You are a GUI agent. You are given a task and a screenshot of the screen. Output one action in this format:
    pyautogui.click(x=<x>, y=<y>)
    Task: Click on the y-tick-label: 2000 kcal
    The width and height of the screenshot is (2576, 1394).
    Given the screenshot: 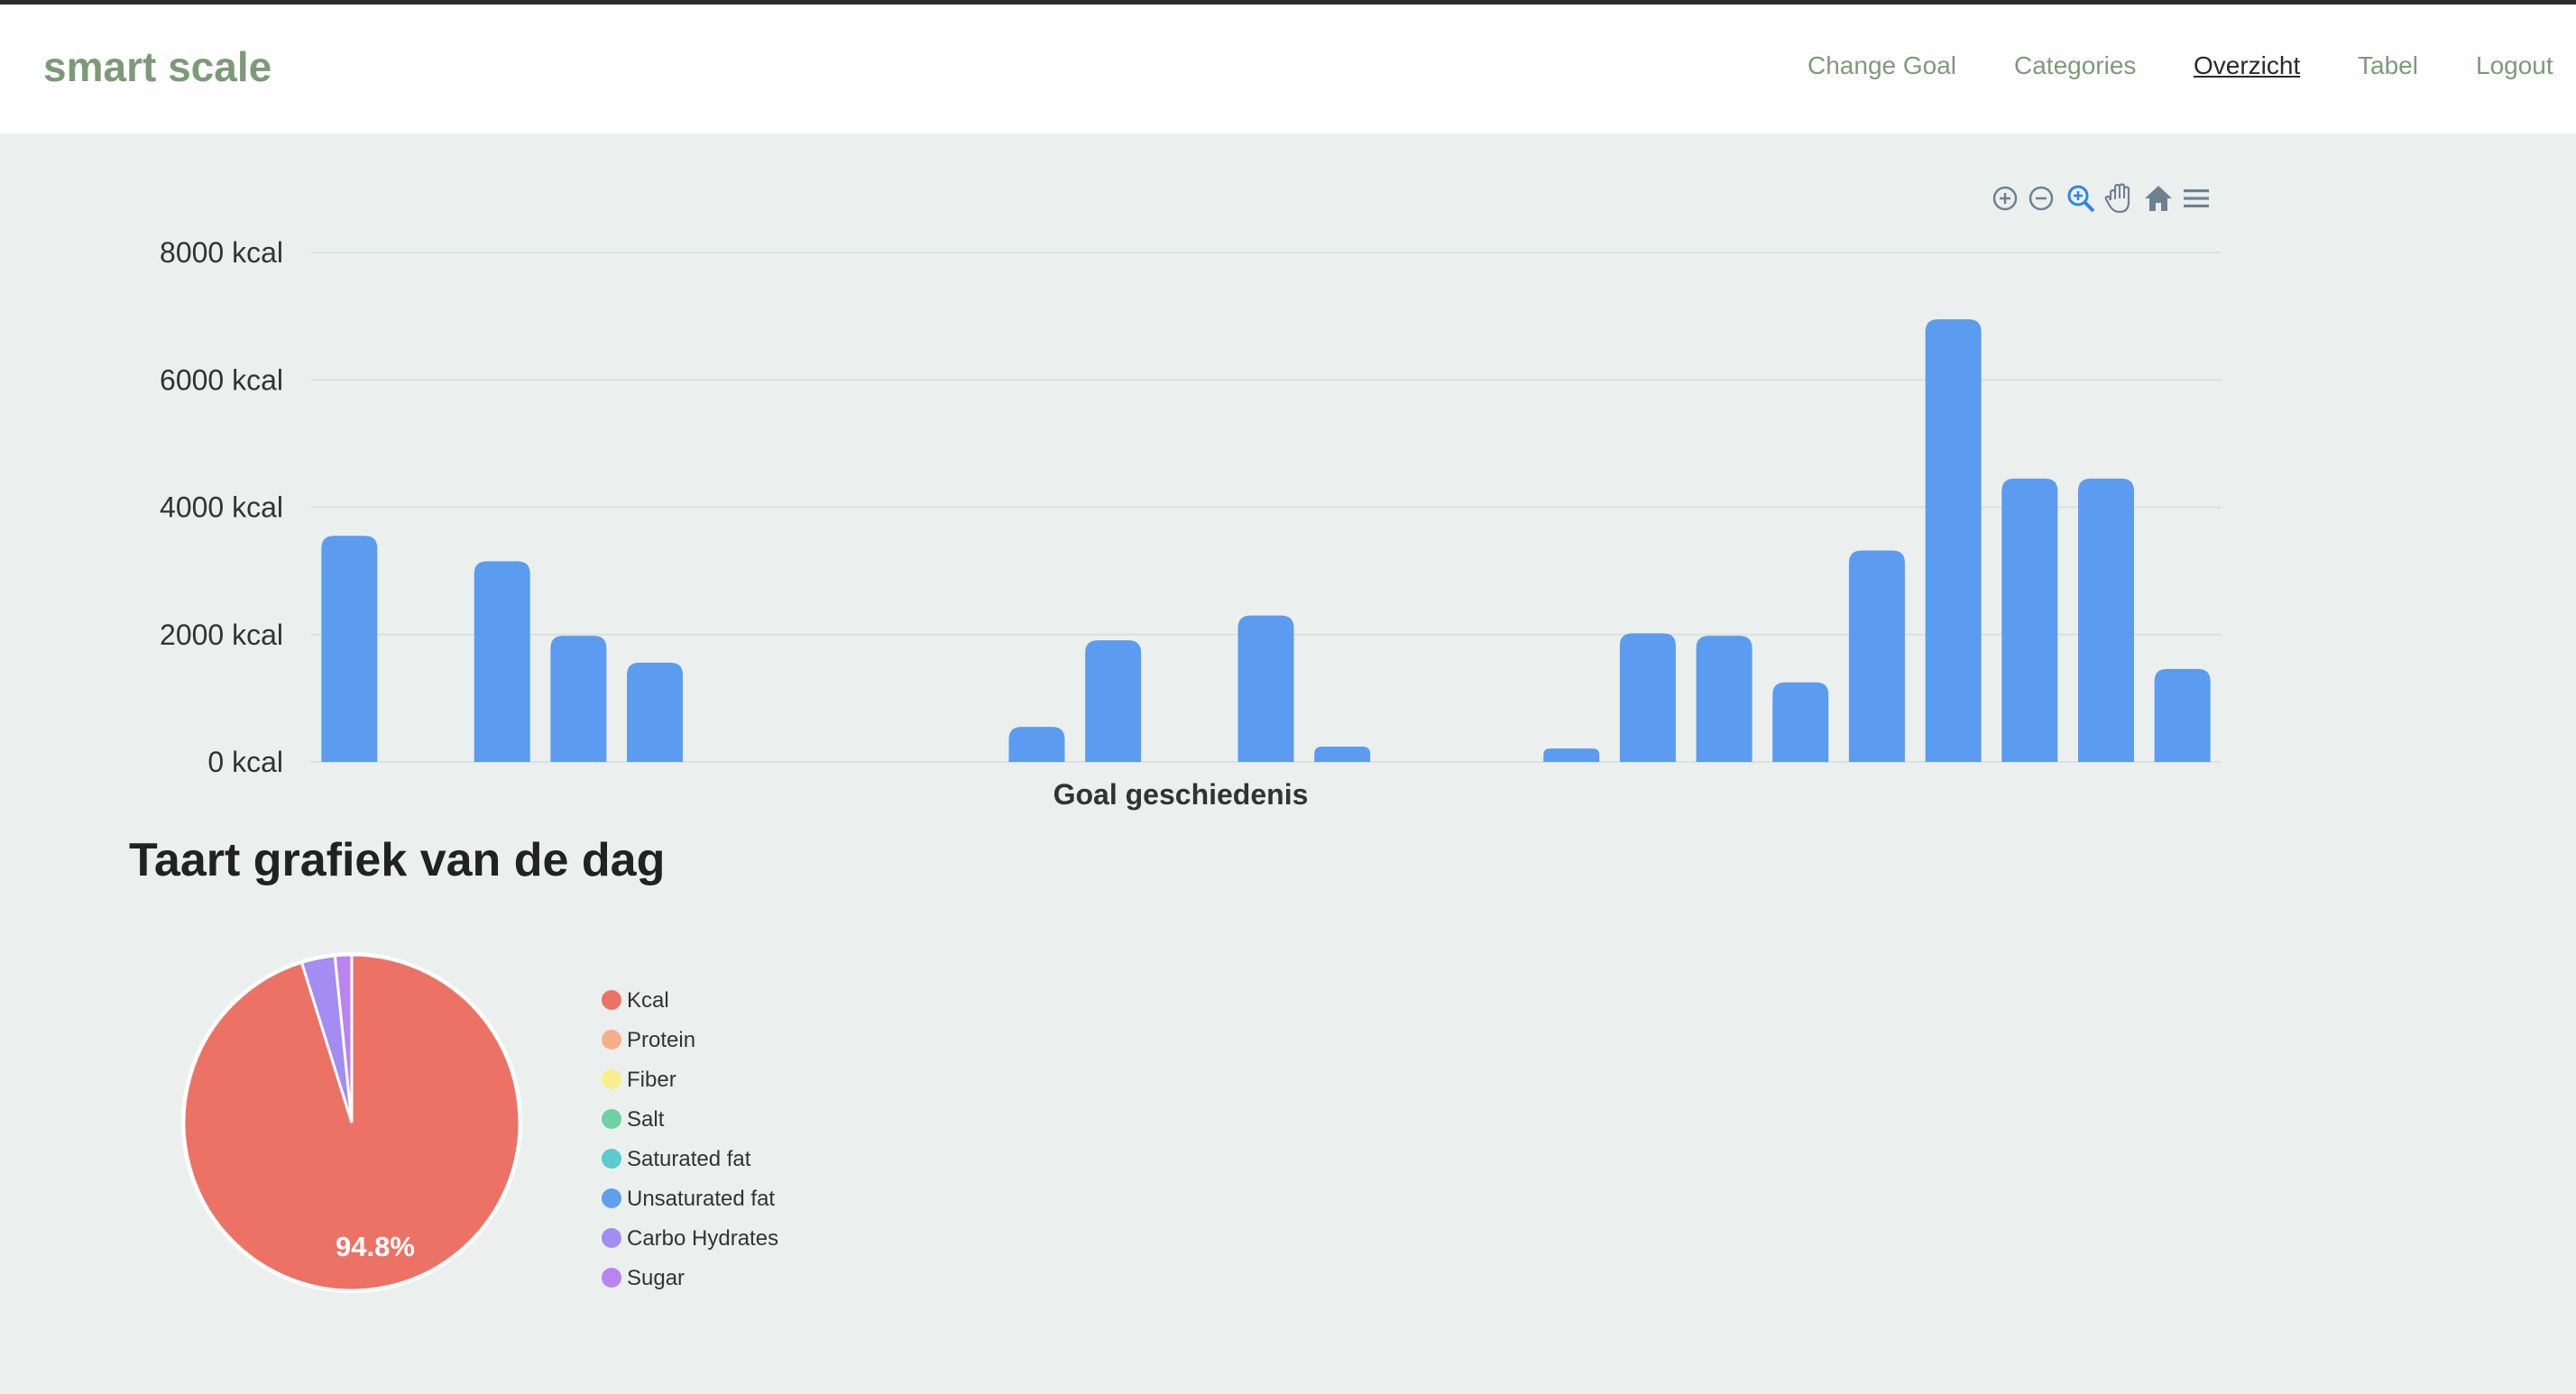 What is the action you would take?
    pyautogui.click(x=221, y=635)
    